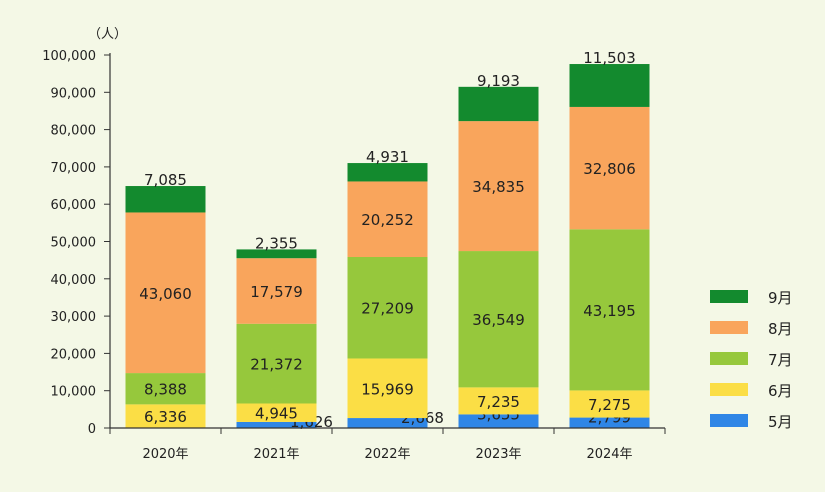  I want to click on data-label: 17,579, so click(276, 292).